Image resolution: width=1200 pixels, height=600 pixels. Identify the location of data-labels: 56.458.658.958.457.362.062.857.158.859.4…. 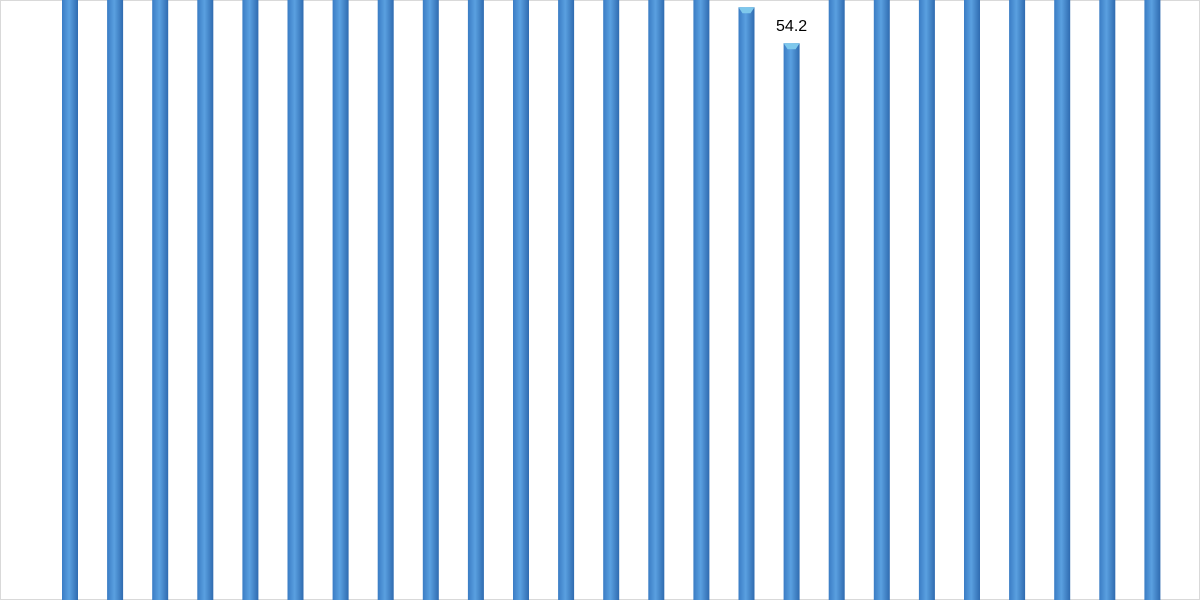
(791, 26).